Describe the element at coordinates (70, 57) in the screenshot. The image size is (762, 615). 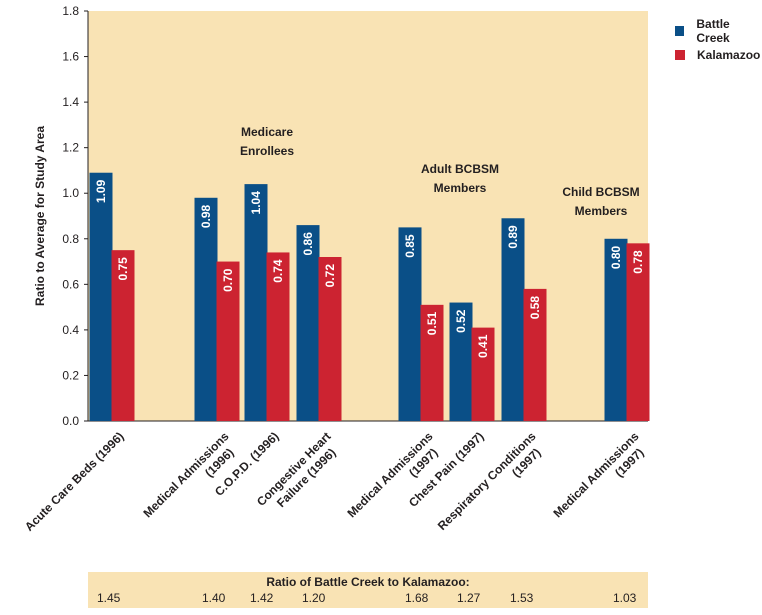
I see `y-tick-label: 1.6` at that location.